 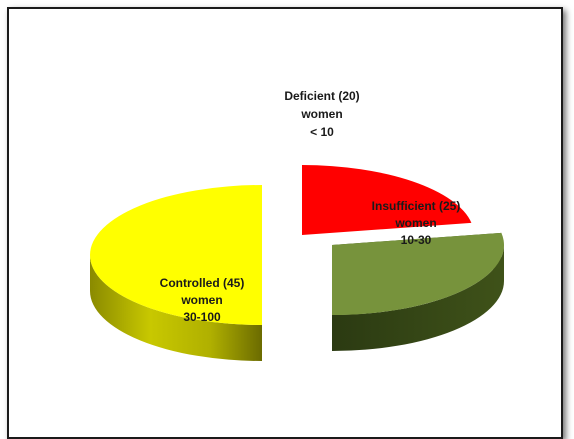 What do you see at coordinates (202, 317) in the screenshot?
I see `label-controlled-line3: 30-100` at bounding box center [202, 317].